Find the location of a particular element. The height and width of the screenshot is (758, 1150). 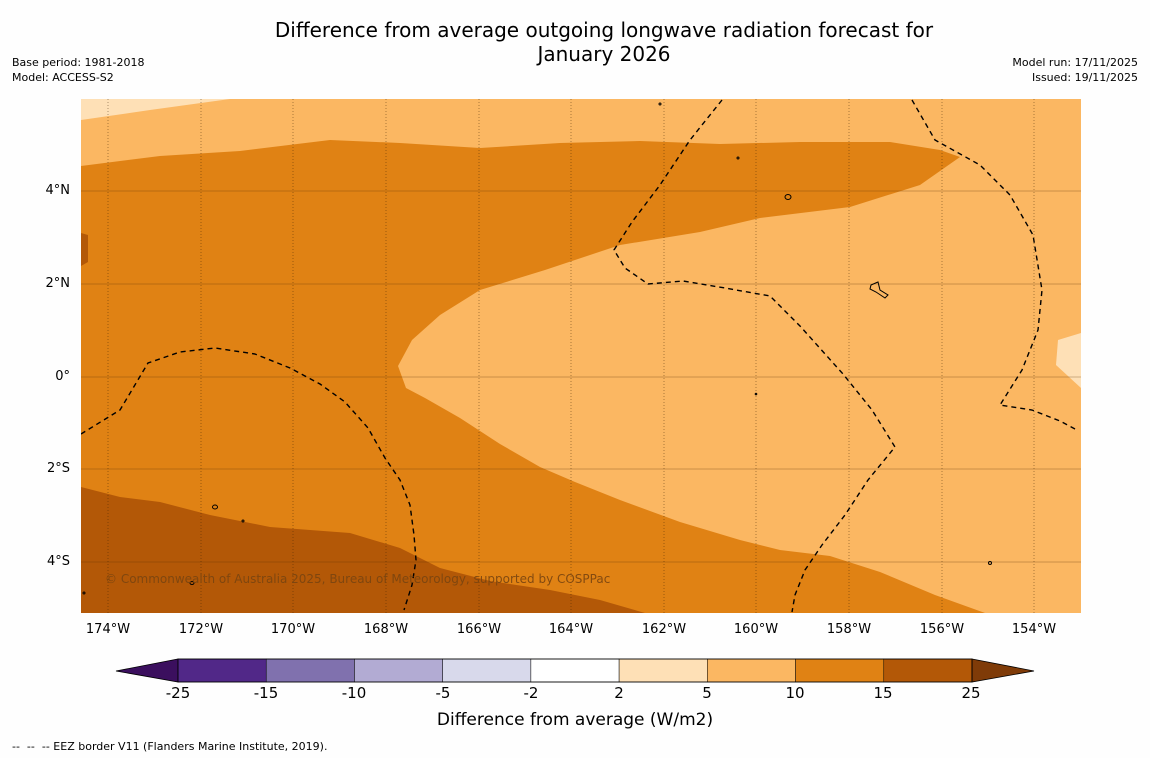

colorbar-label: -15 is located at coordinates (266, 693).